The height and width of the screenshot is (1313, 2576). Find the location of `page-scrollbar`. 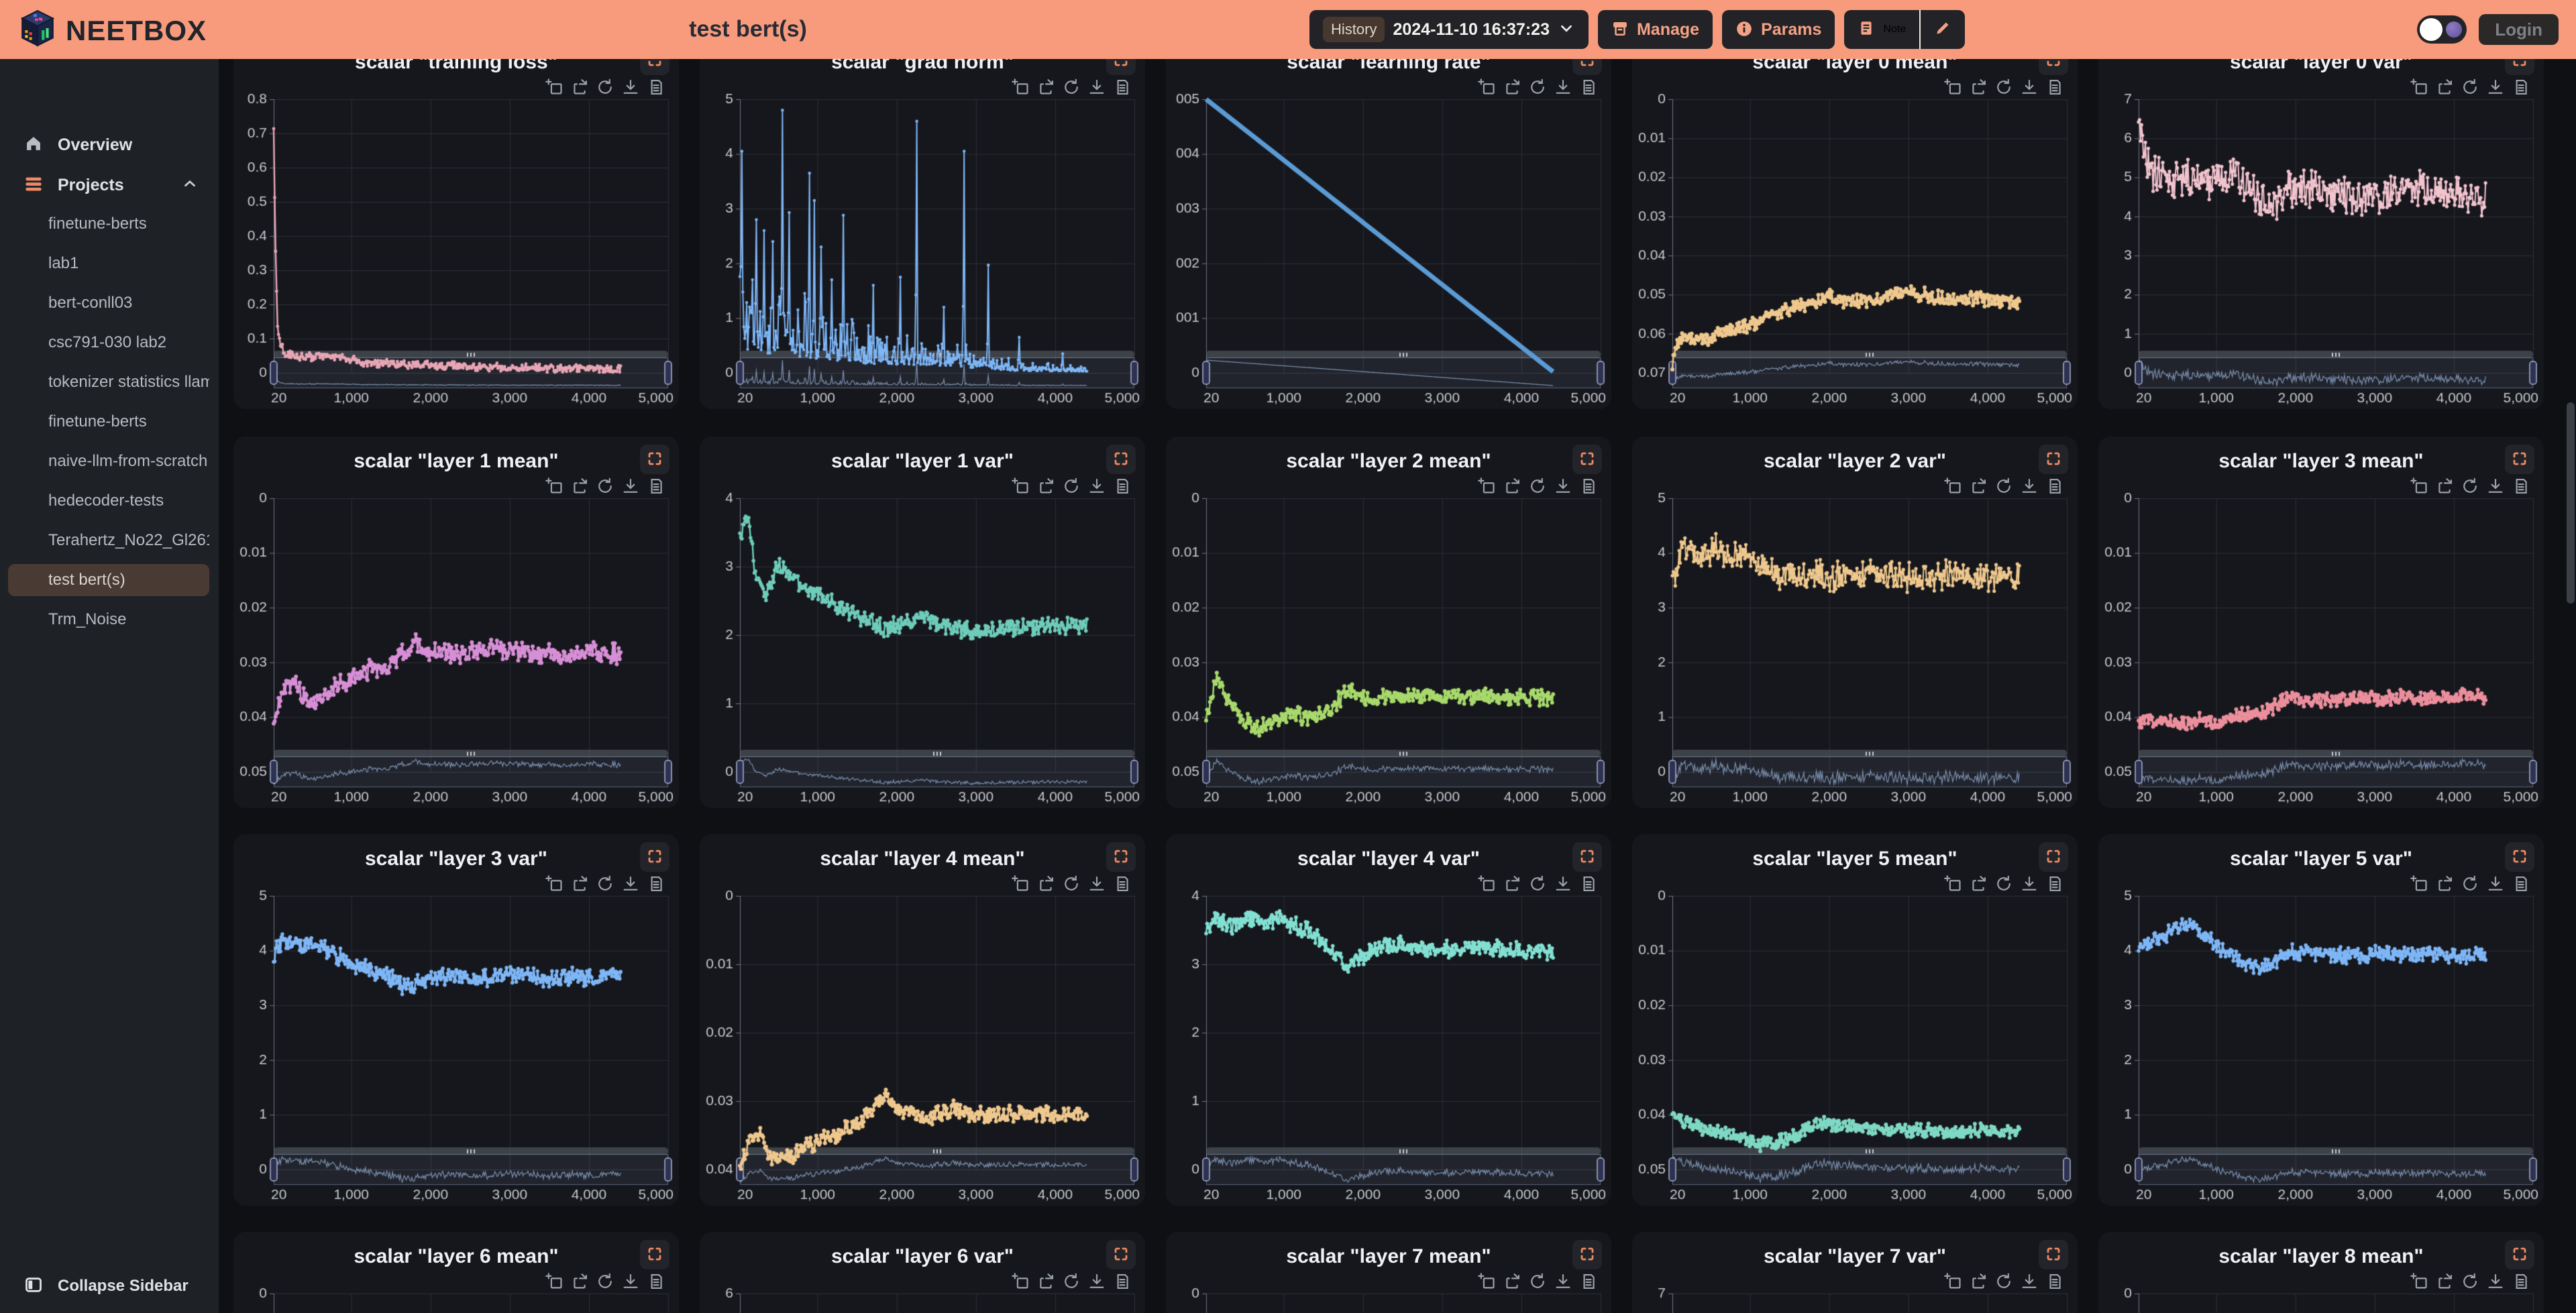

page-scrollbar is located at coordinates (2571, 503).